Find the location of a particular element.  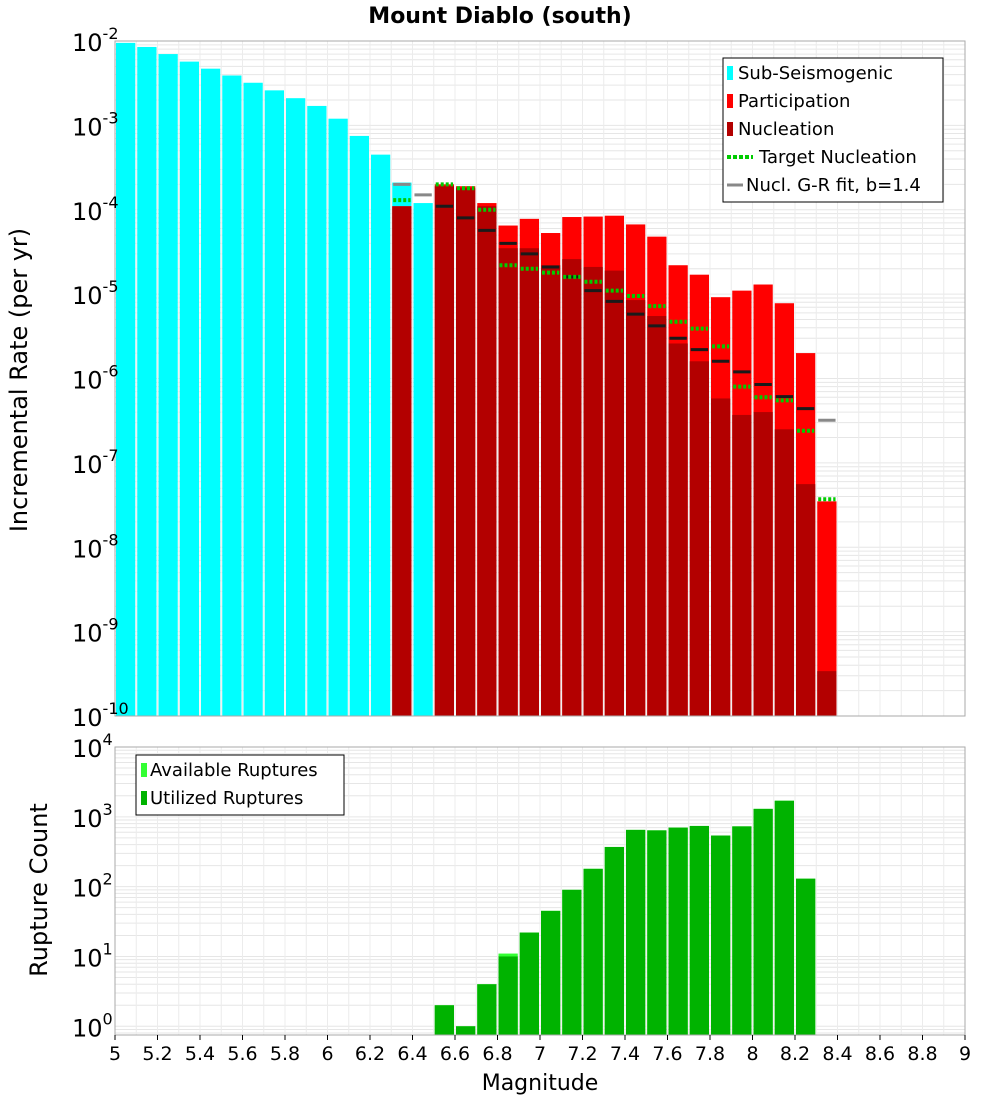

x-tick-label: 9 is located at coordinates (965, 1054).